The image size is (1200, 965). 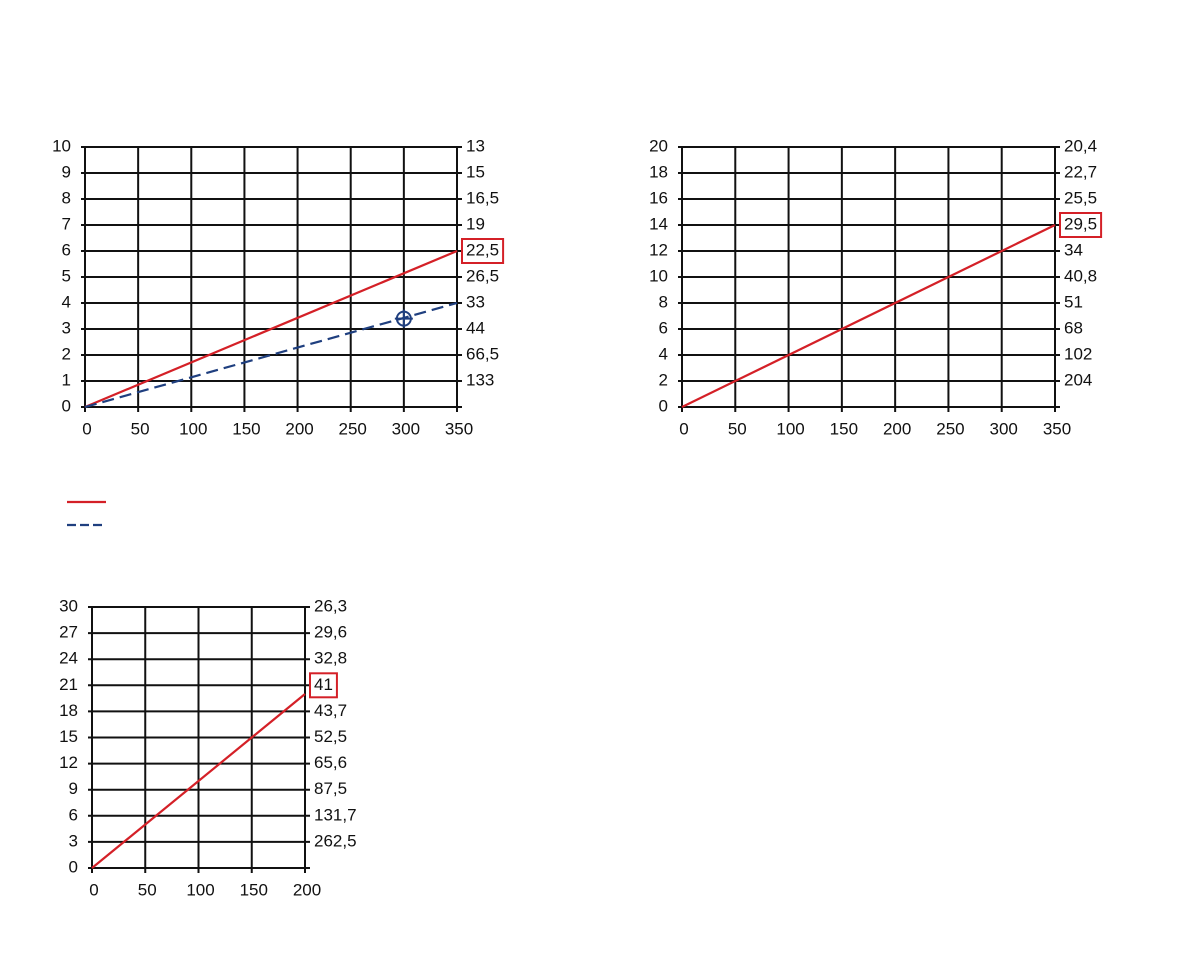 I want to click on y2-tick-label: 13, so click(x=475, y=145).